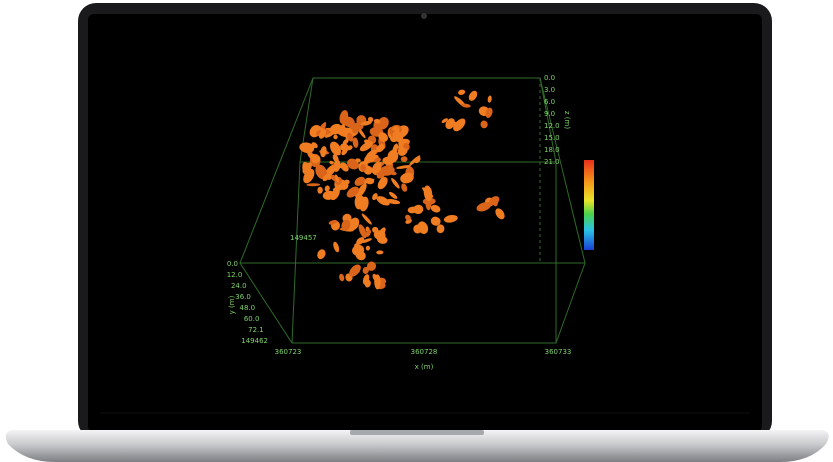 The height and width of the screenshot is (462, 833). Describe the element at coordinates (549, 114) in the screenshot. I see `z-tick-label: 9.0` at that location.